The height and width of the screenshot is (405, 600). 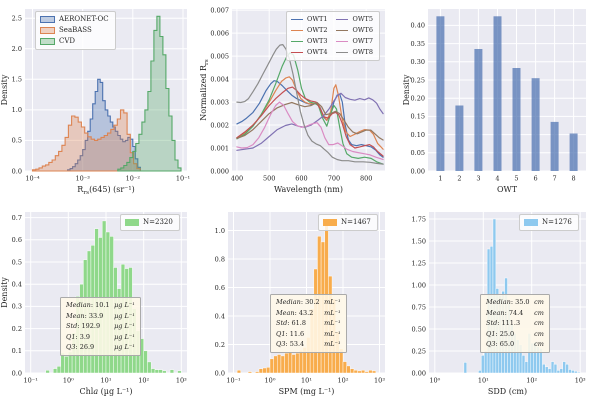 I want to click on legend-item: AERONET-OC, so click(x=74, y=19).